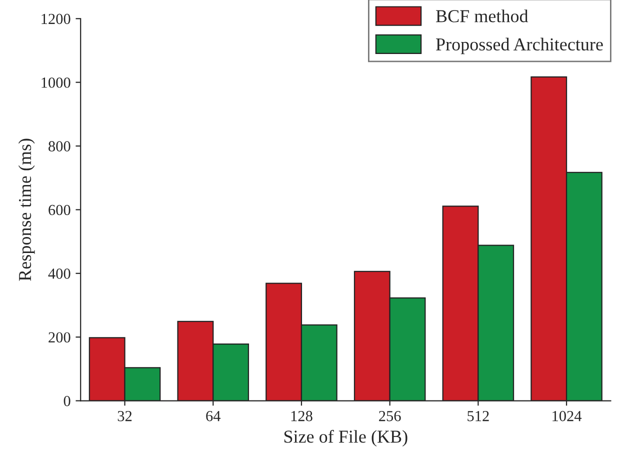 The image size is (620, 466). Describe the element at coordinates (125, 416) in the screenshot. I see `x-tick-label: 32` at that location.